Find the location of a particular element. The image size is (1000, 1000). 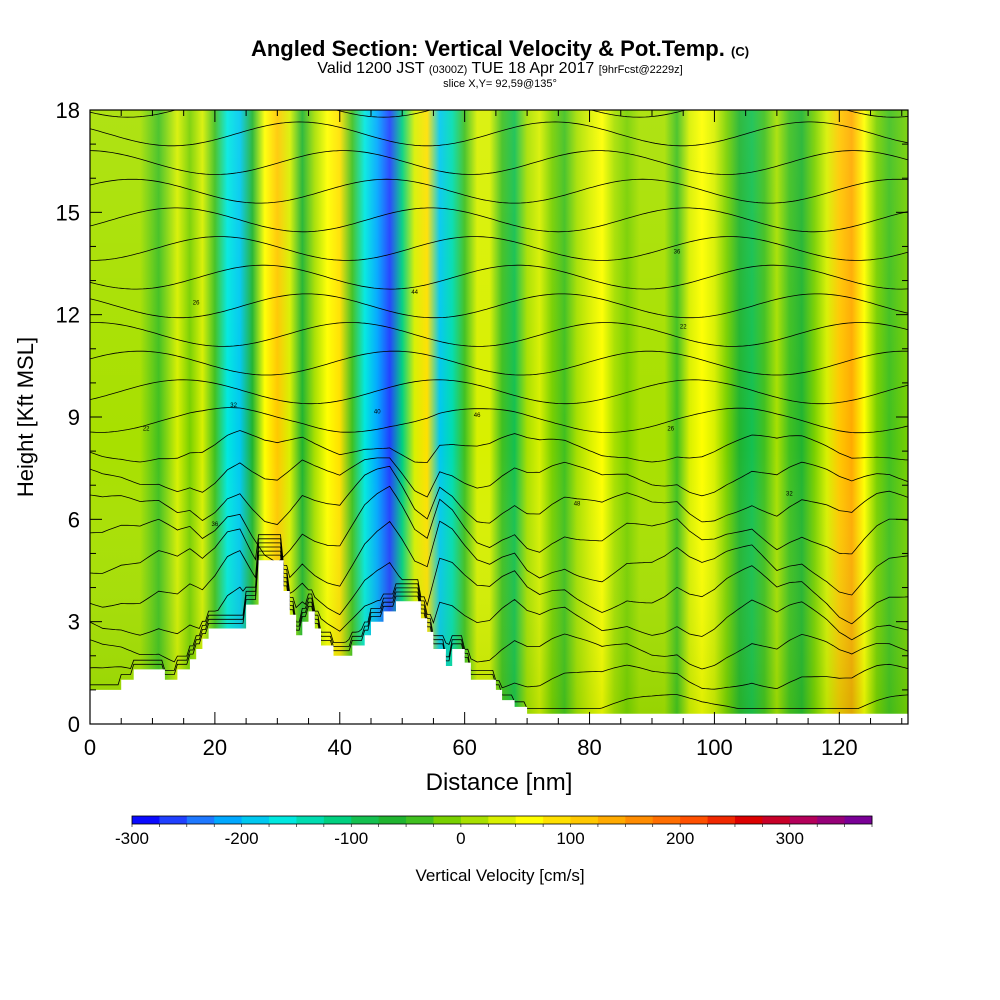

colorbar-tick-label: 0 is located at coordinates (460, 838).